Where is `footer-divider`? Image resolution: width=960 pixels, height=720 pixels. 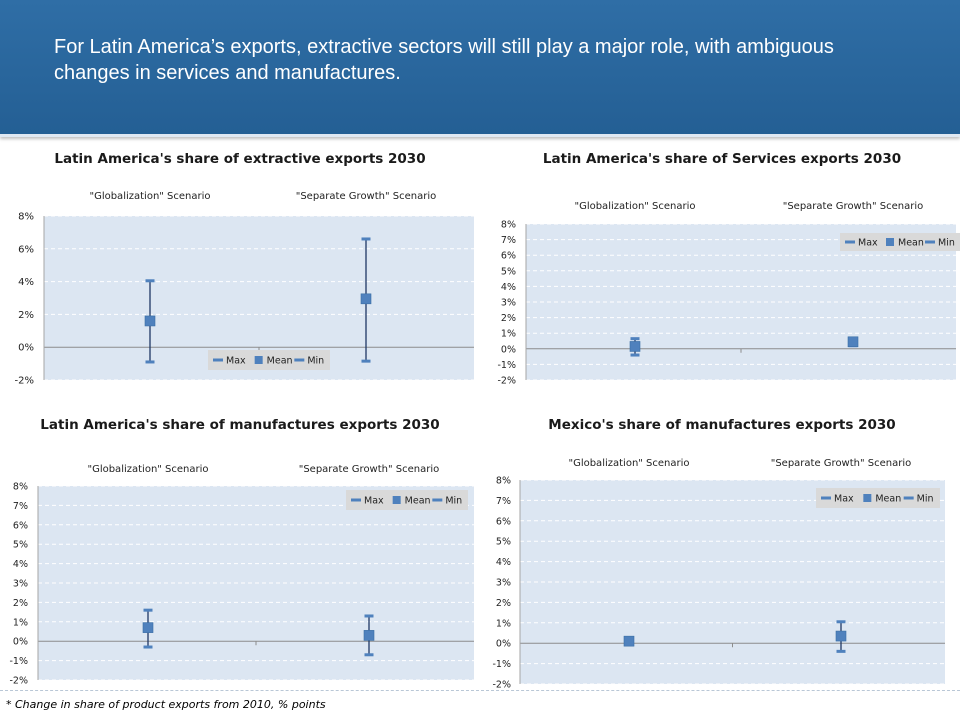 footer-divider is located at coordinates (480, 690).